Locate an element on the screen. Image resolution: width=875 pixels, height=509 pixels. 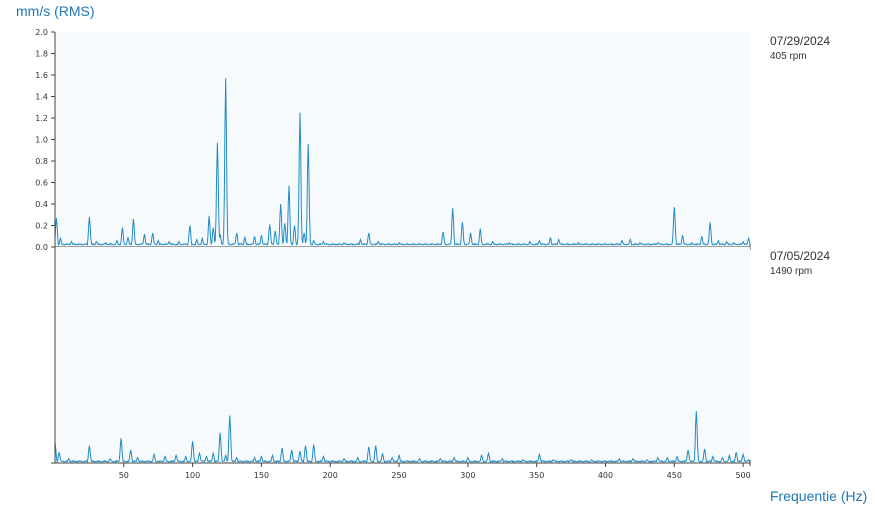
x-tick-label: 350 is located at coordinates (536, 475).